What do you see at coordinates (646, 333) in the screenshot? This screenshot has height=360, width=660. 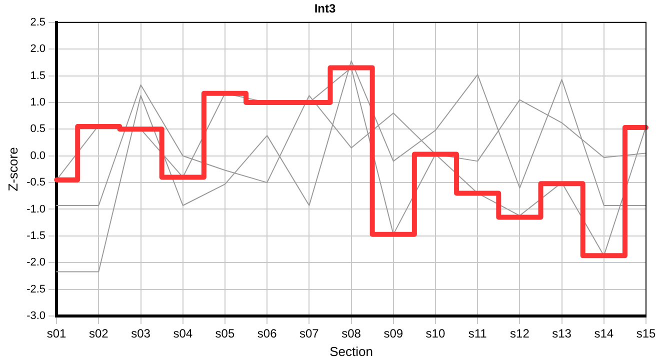 I see `x-tick-label: s15` at bounding box center [646, 333].